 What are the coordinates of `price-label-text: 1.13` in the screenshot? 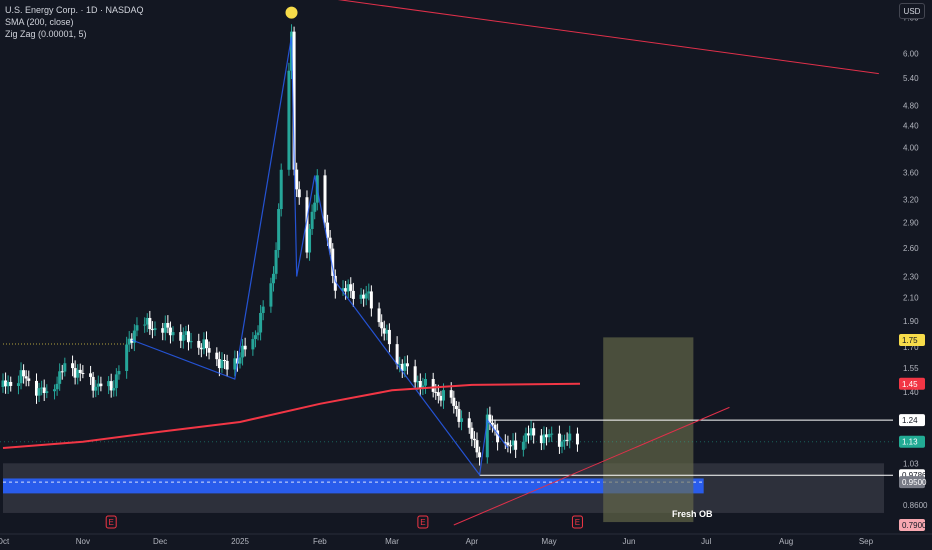 It's located at (910, 442).